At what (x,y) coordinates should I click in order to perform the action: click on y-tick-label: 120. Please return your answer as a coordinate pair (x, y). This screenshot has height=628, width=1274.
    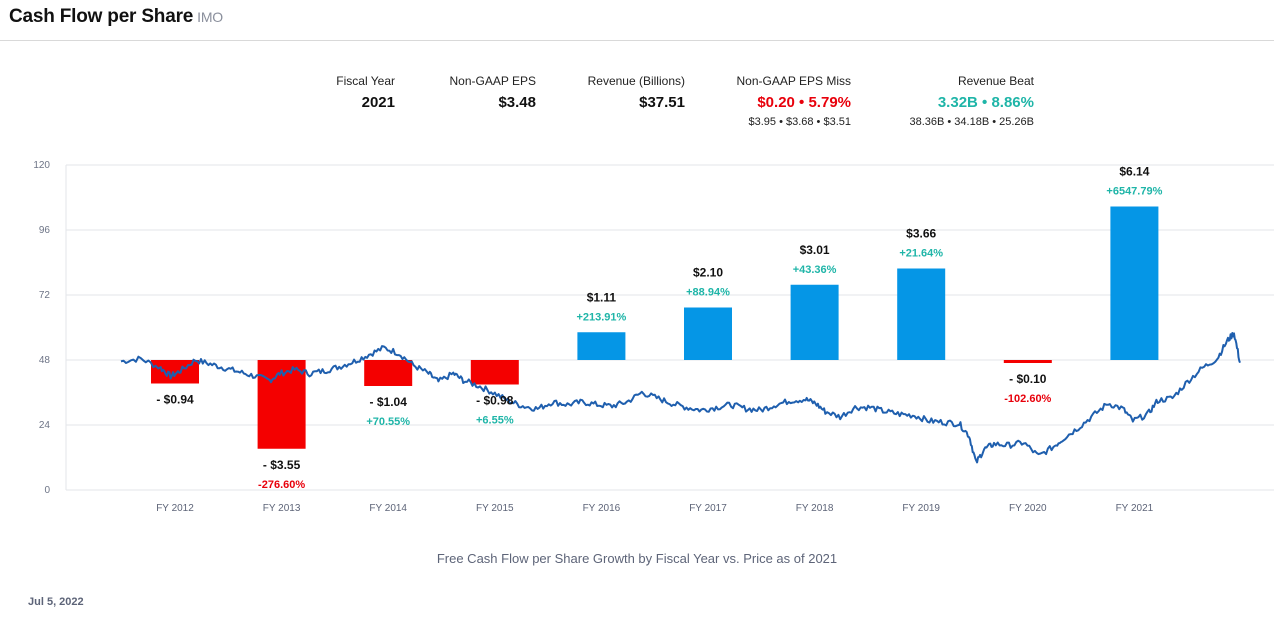
    Looking at the image, I should click on (41, 165).